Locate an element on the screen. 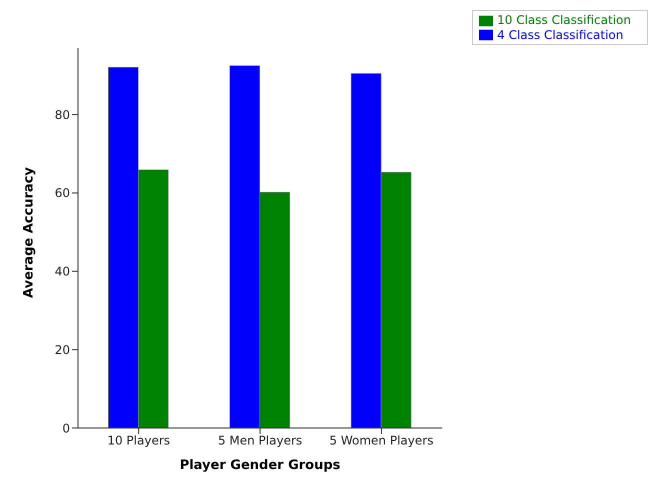  y-tick-label: 60 is located at coordinates (62, 193).